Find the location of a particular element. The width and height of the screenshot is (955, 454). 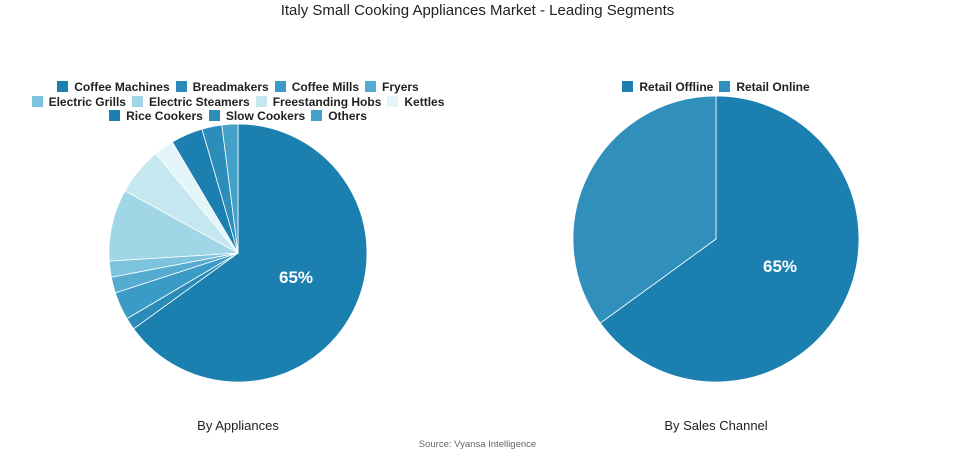

legend-item: Others is located at coordinates (339, 116).